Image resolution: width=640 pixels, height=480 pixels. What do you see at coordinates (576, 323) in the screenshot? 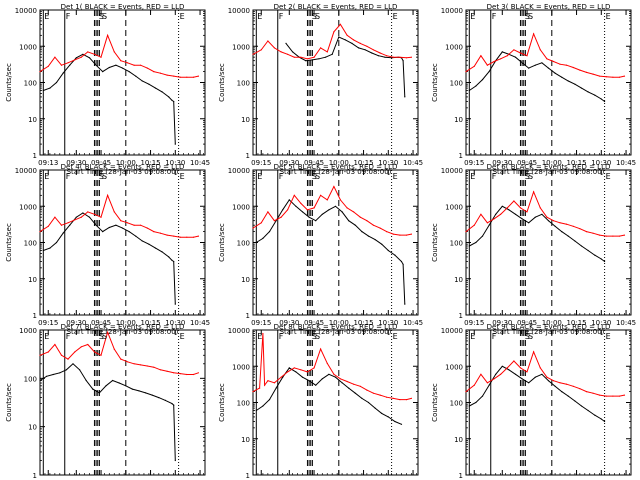
I see `x-tick-label: 10:15` at bounding box center [576, 323].